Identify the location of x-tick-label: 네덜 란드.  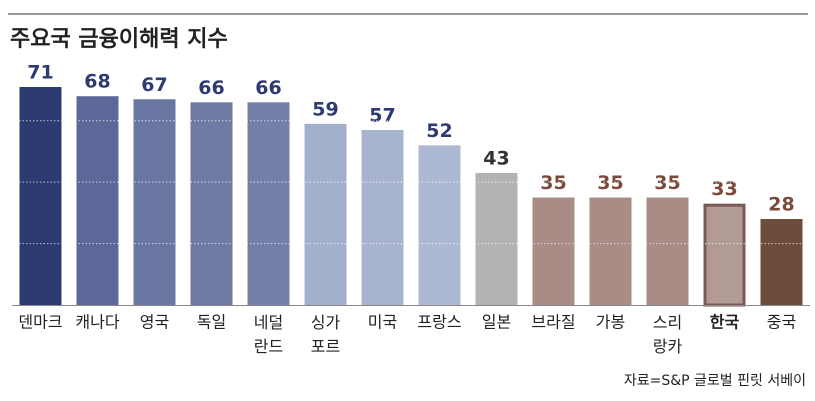
(268, 334).